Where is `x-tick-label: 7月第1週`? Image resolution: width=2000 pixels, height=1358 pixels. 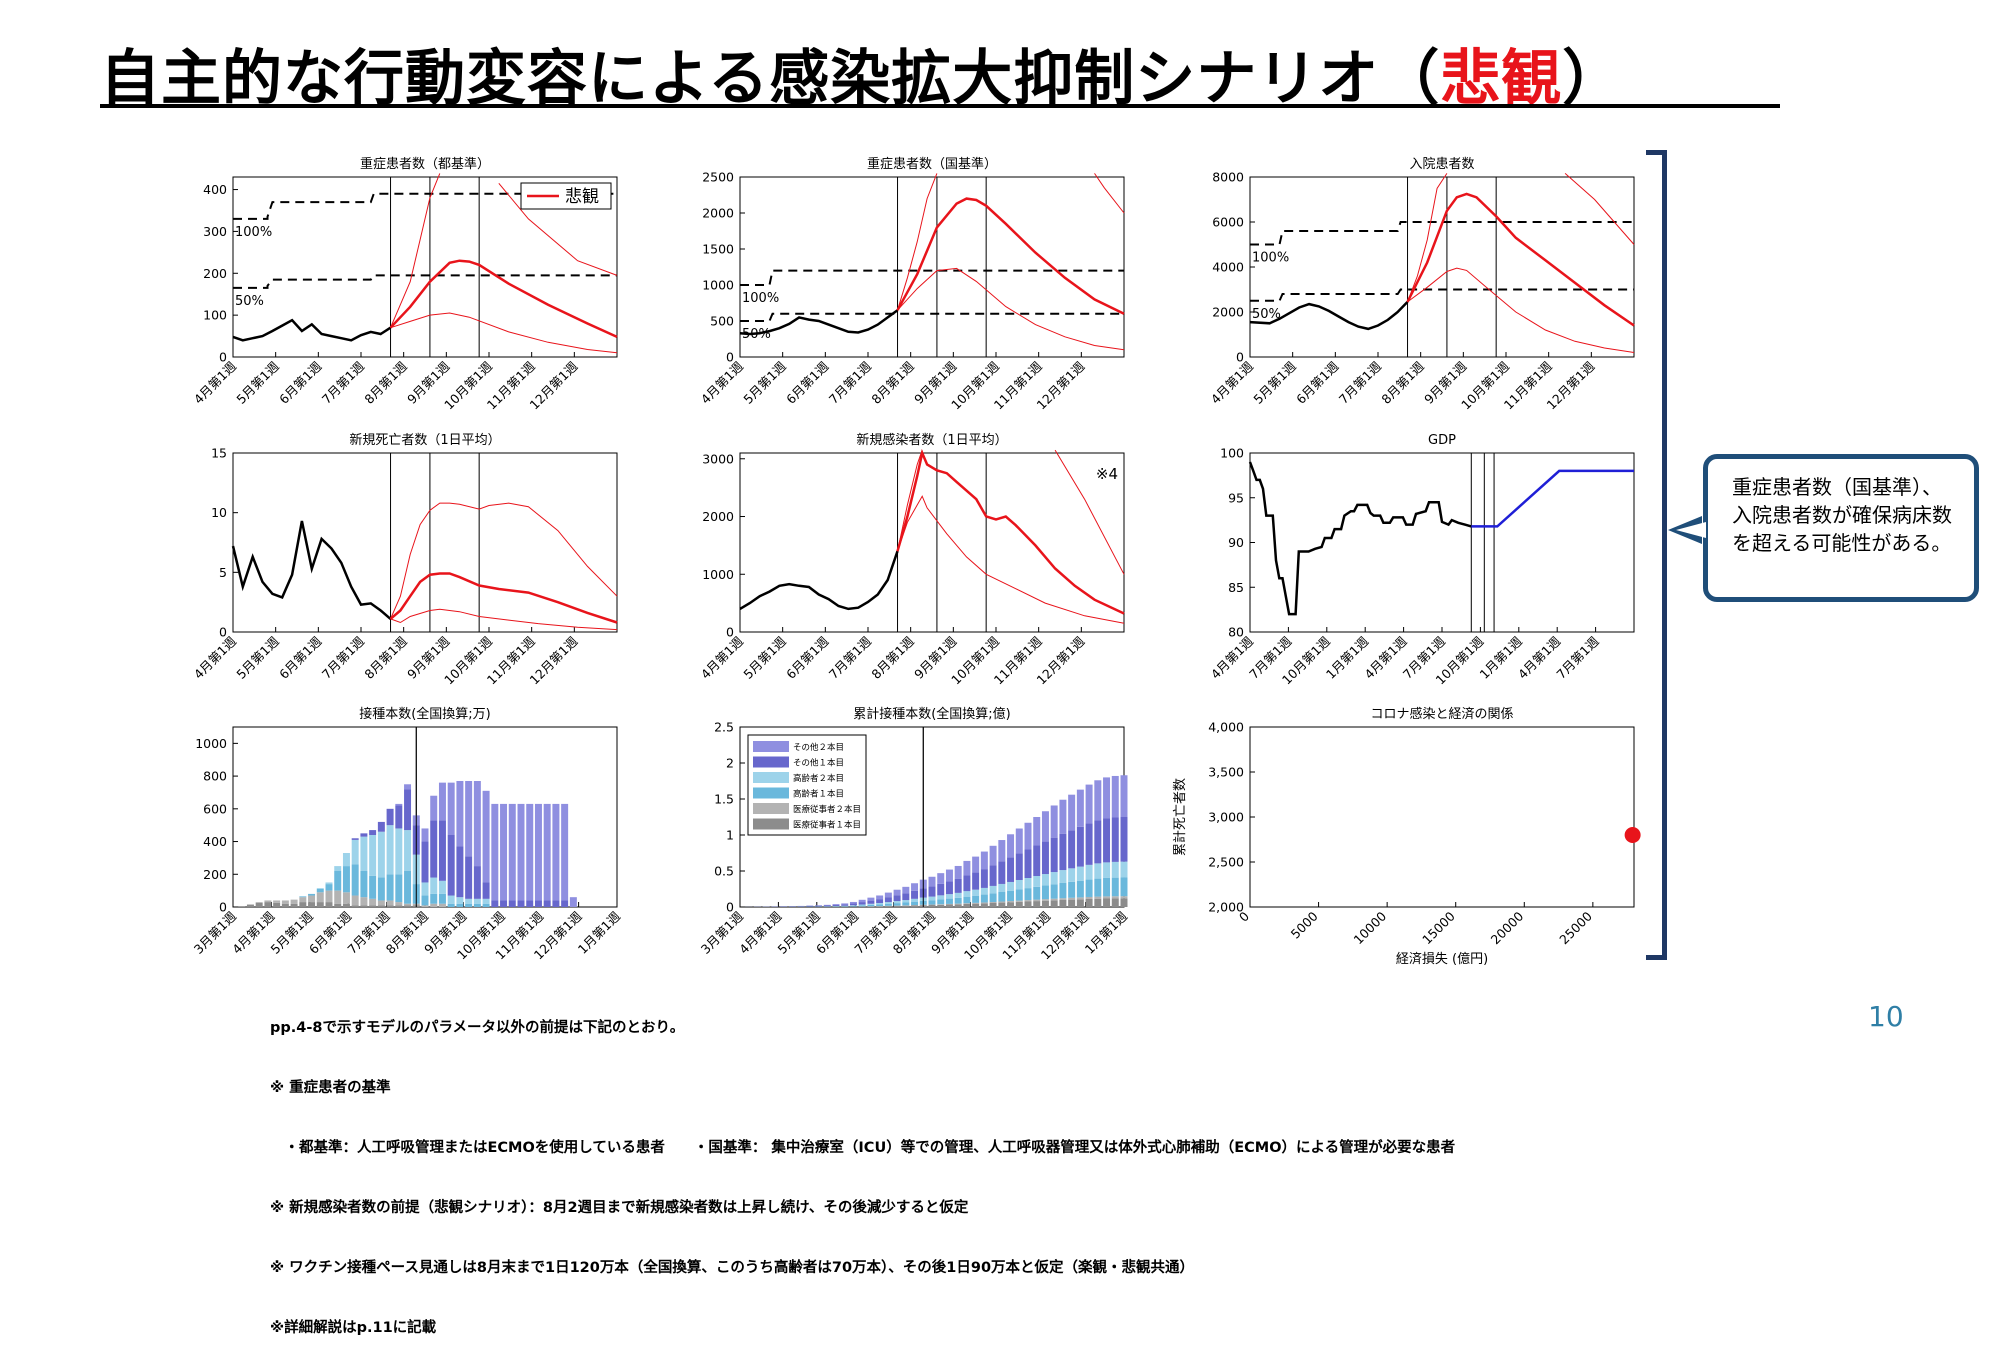 x-tick-label: 7月第1週 is located at coordinates (343, 657).